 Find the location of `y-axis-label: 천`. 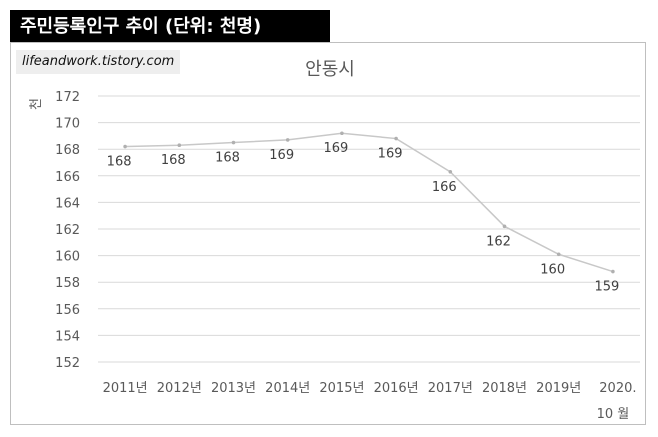

y-axis-label: 천 is located at coordinates (36, 104).